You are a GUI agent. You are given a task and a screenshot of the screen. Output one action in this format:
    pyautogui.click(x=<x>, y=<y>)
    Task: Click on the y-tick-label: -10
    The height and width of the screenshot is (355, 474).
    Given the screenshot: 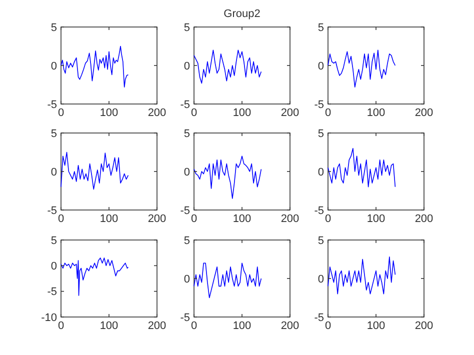 What is the action you would take?
    pyautogui.click(x=49, y=318)
    